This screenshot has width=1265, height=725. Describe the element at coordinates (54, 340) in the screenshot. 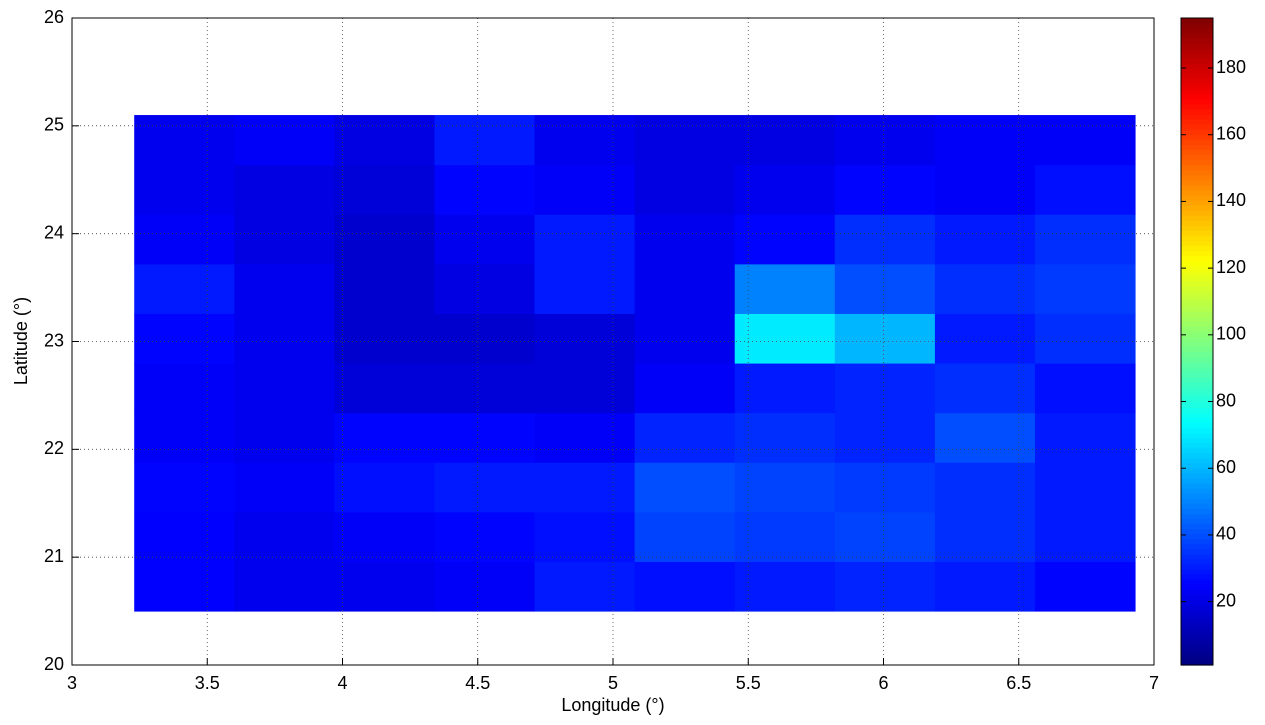

I see `y-tick-label: 23` at that location.